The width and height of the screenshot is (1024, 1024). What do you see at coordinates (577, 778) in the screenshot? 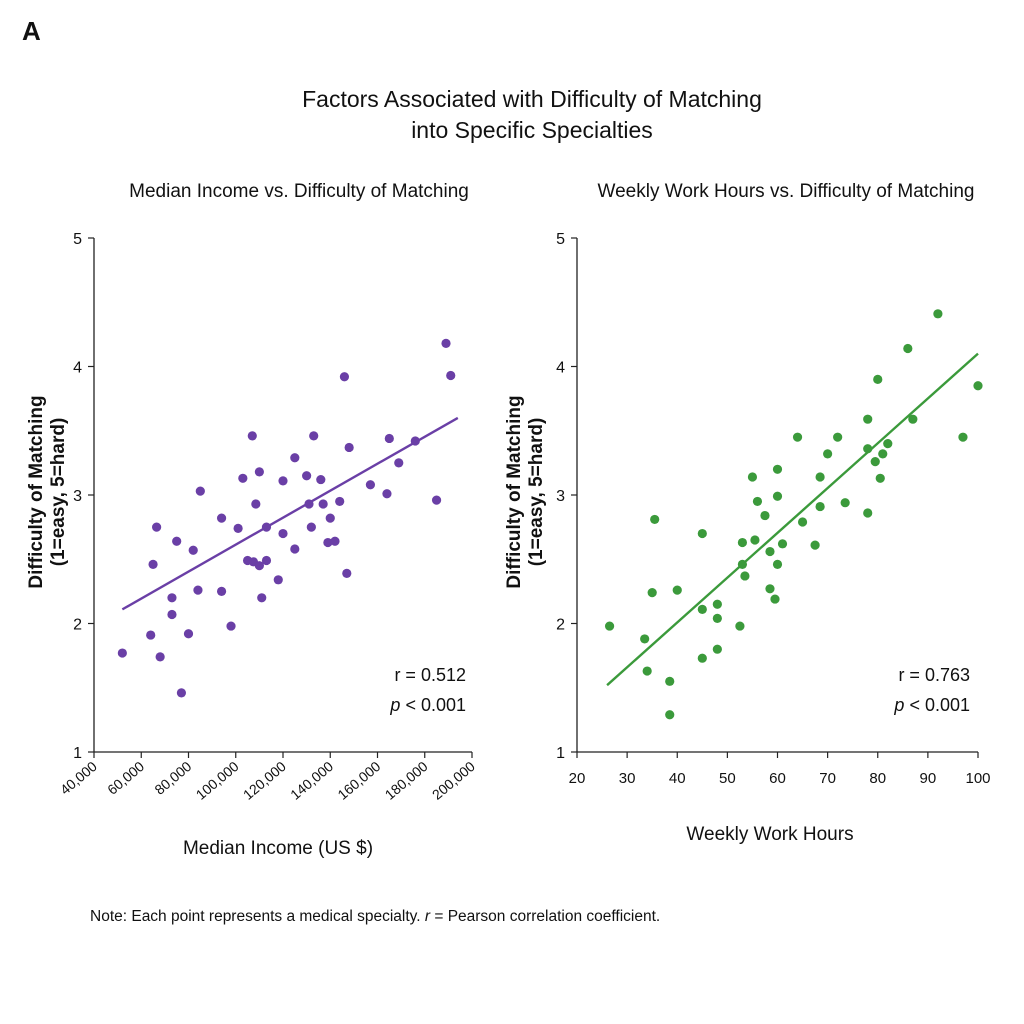
I see `x-tick-label: 20` at bounding box center [577, 778].